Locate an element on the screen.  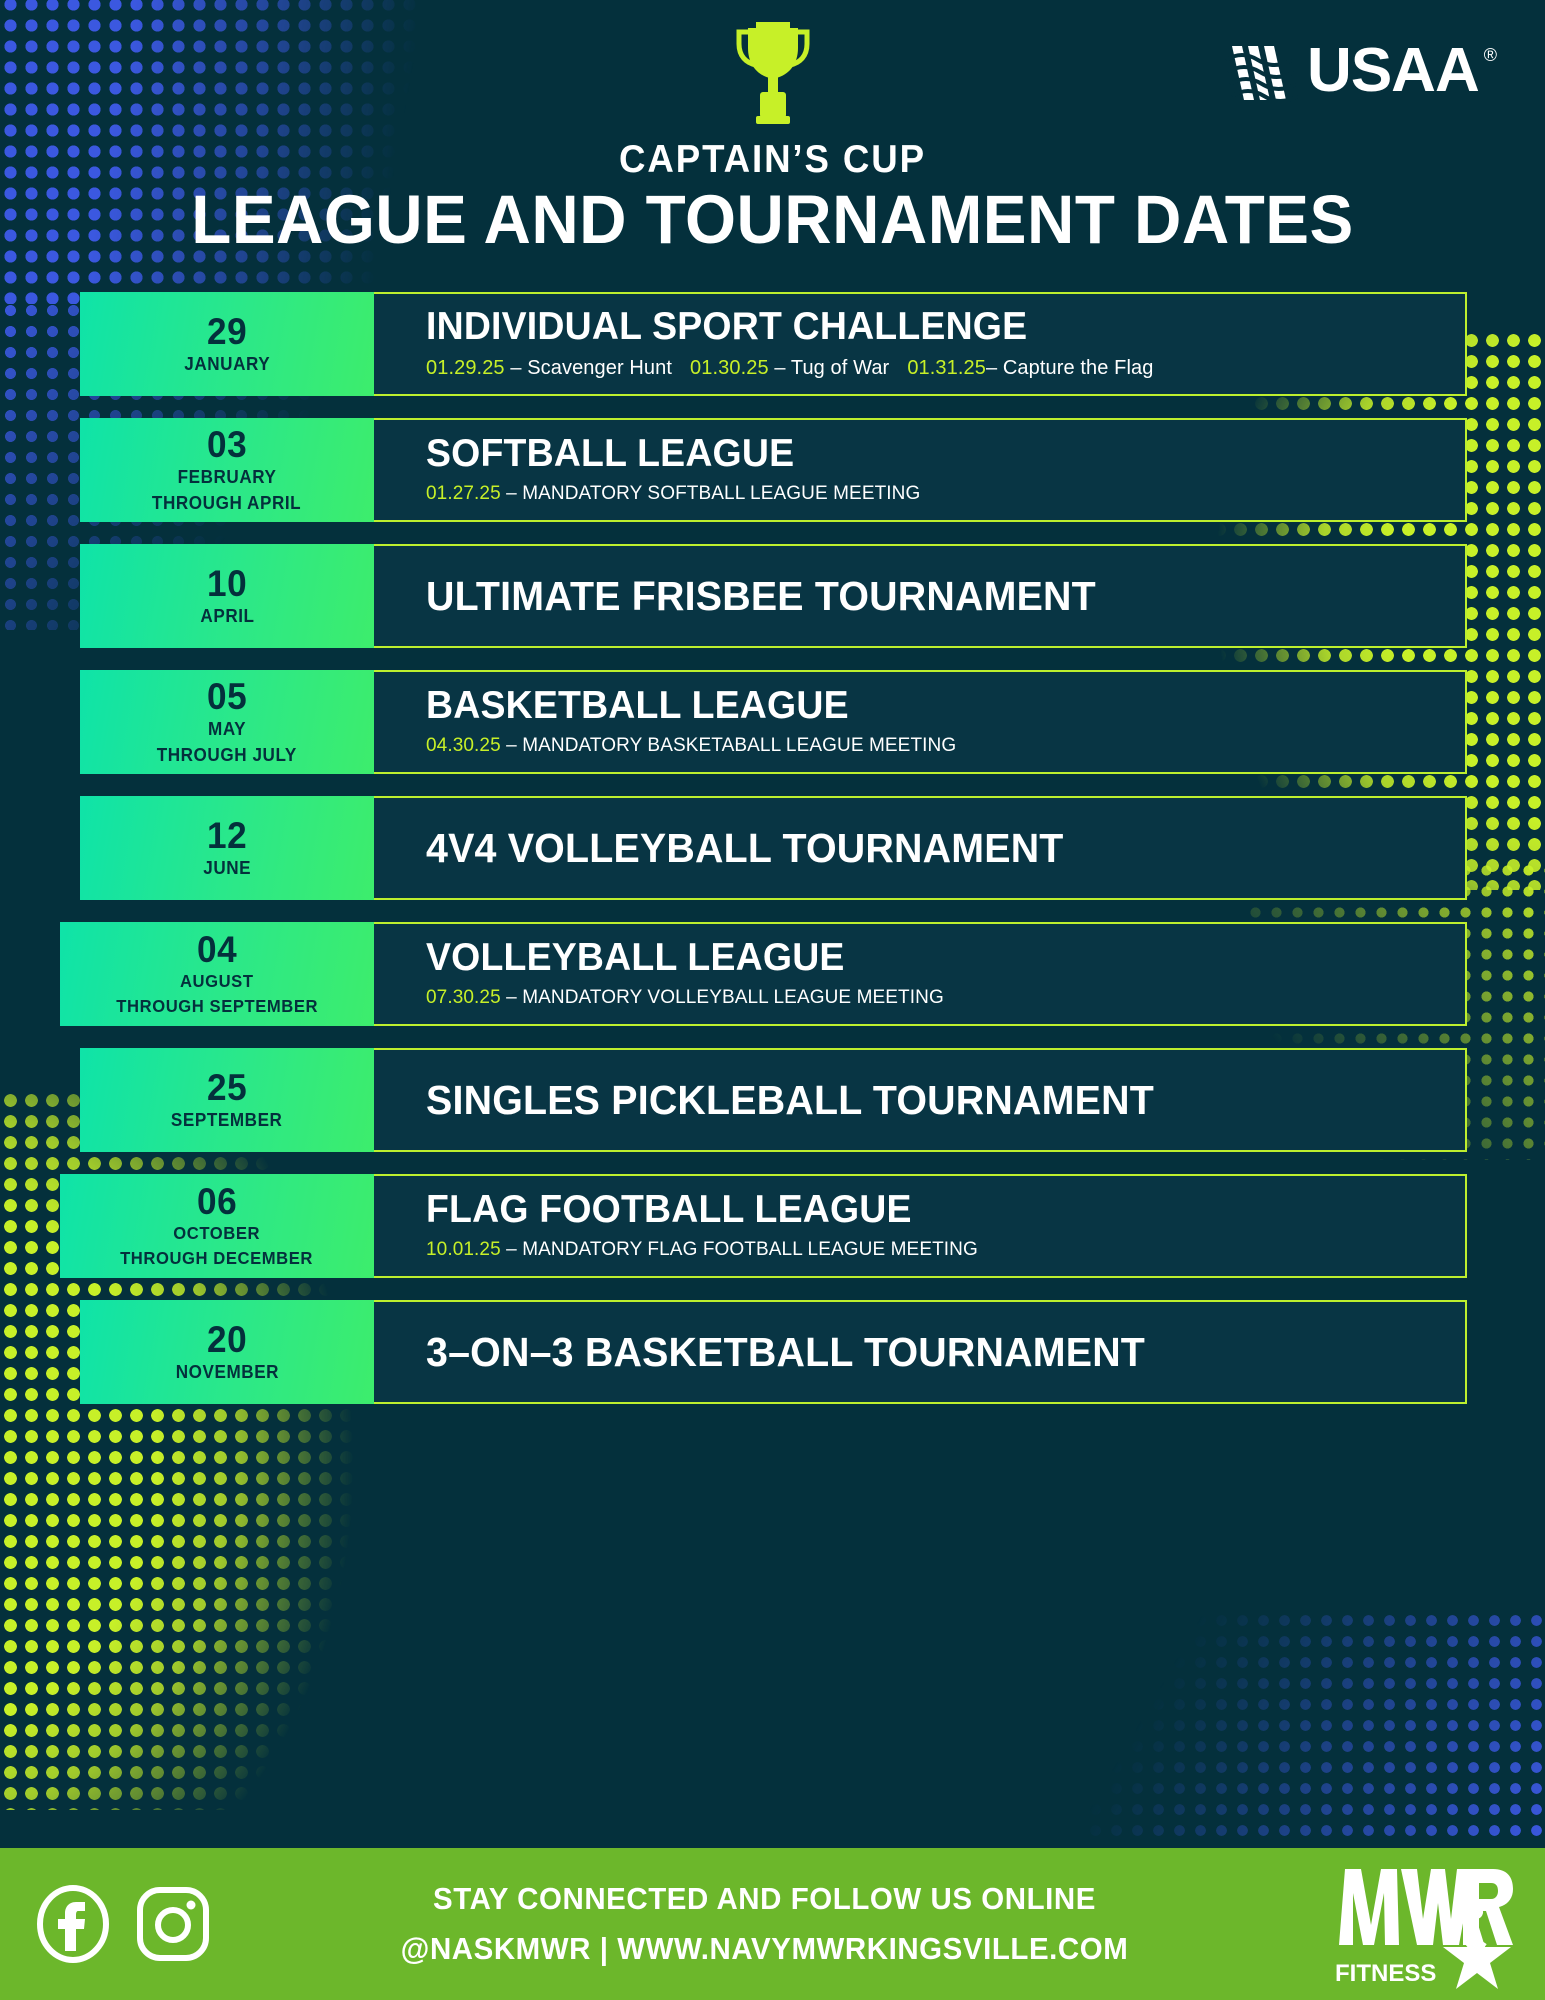
event-sub-segment: 01.30.25 – Tug of War is located at coordinates (789, 368).